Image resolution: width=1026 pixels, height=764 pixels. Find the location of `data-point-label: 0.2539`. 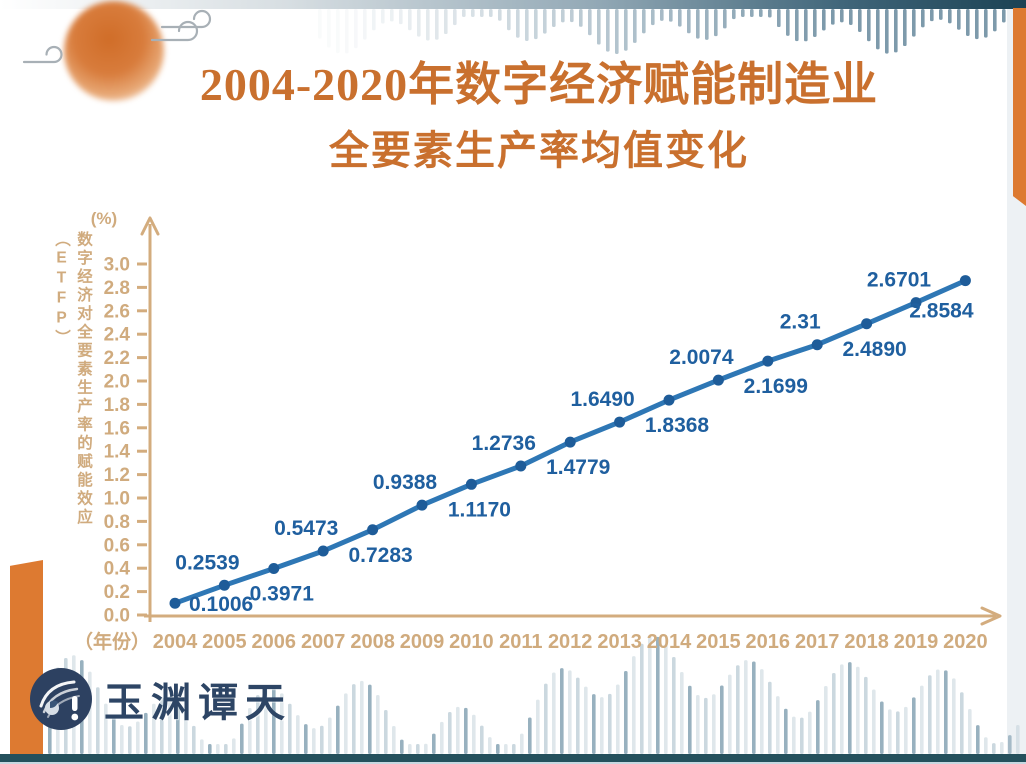

data-point-label: 0.2539 is located at coordinates (207, 562).